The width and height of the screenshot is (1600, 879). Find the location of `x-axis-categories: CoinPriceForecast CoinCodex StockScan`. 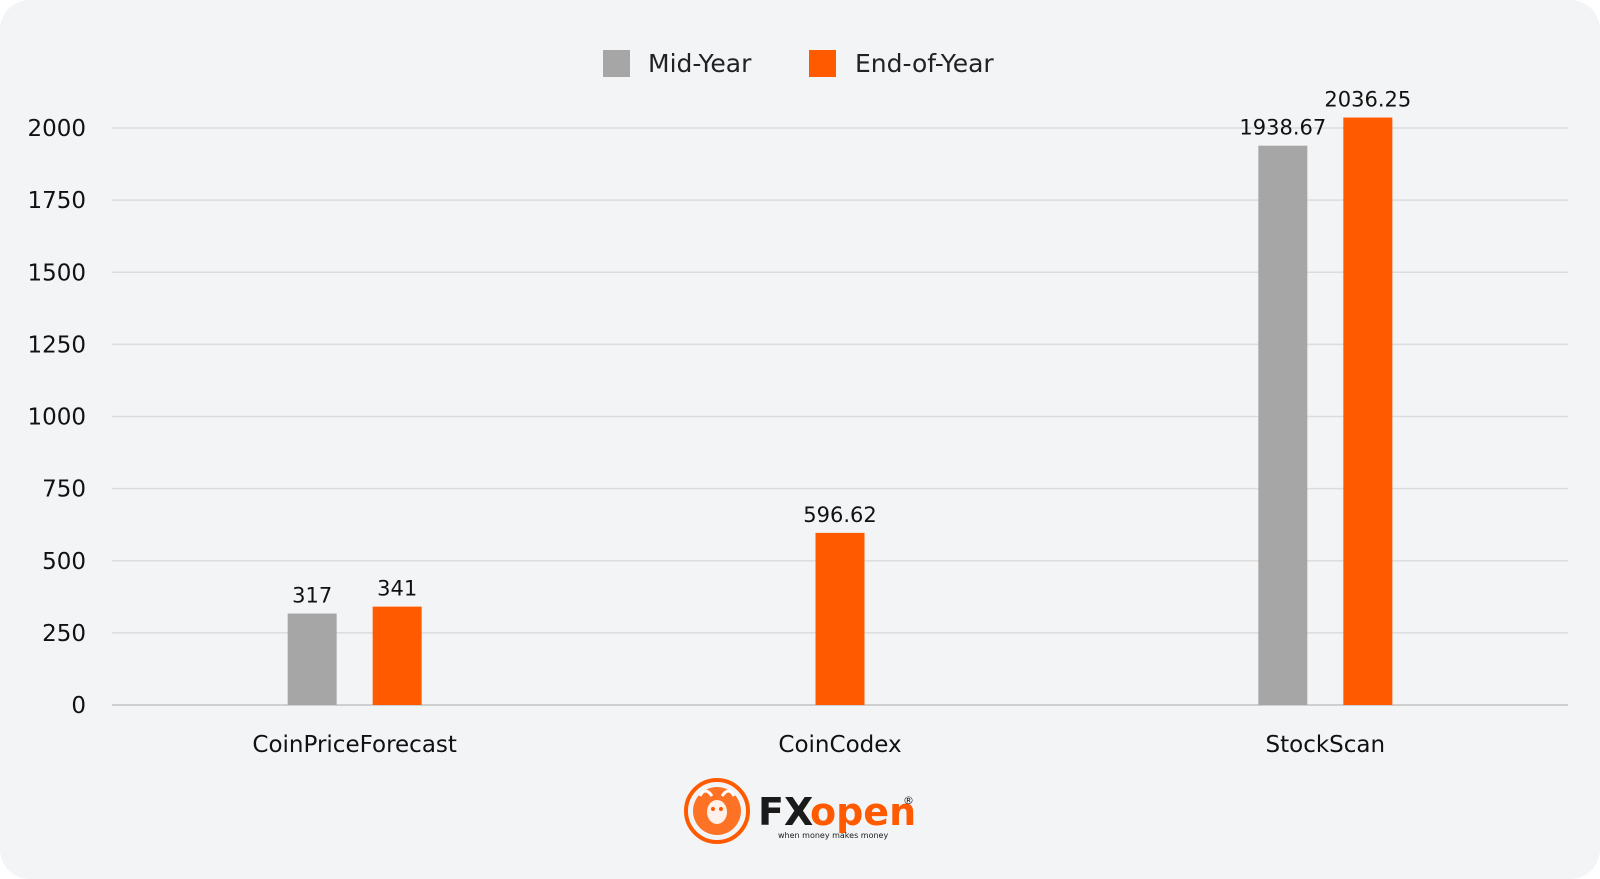

x-axis-categories: CoinPriceForecast CoinCodex StockScan is located at coordinates (818, 745).